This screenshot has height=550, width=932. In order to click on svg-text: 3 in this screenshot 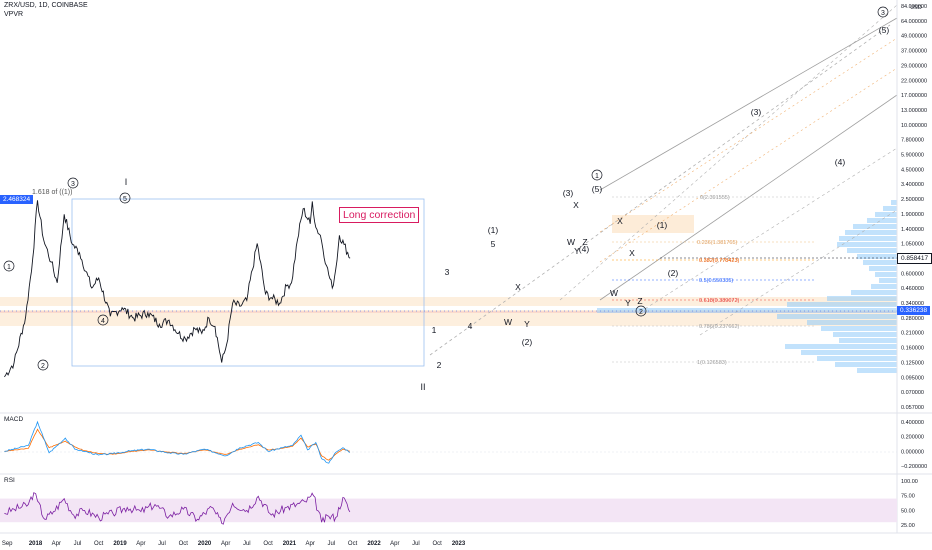, I will do `click(883, 13)`.